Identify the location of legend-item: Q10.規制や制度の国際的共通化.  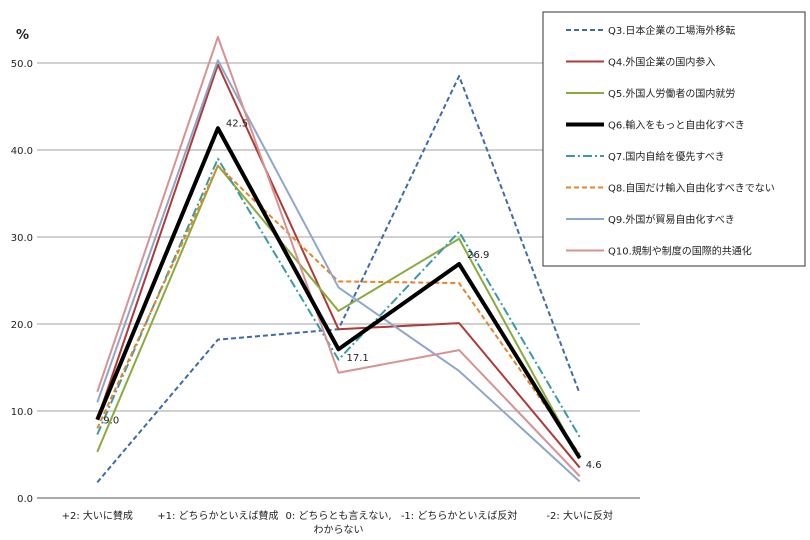
(659, 251).